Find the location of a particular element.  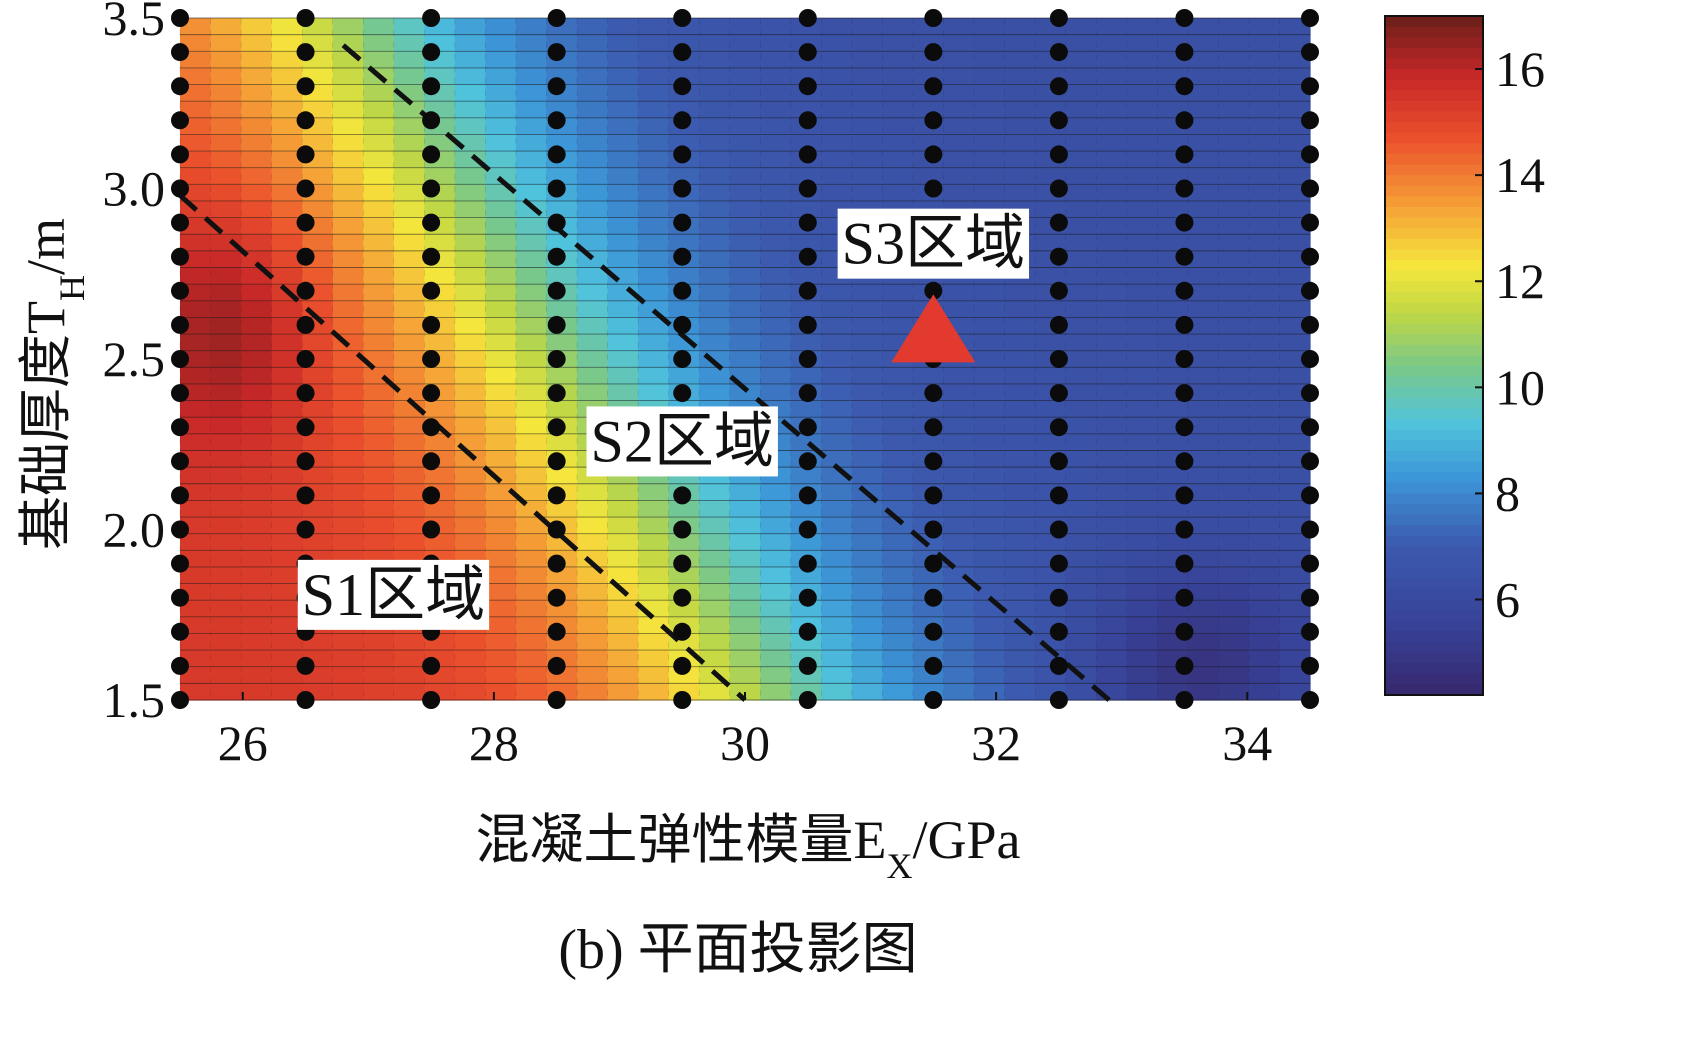

region-label: S1区域 is located at coordinates (393, 595).